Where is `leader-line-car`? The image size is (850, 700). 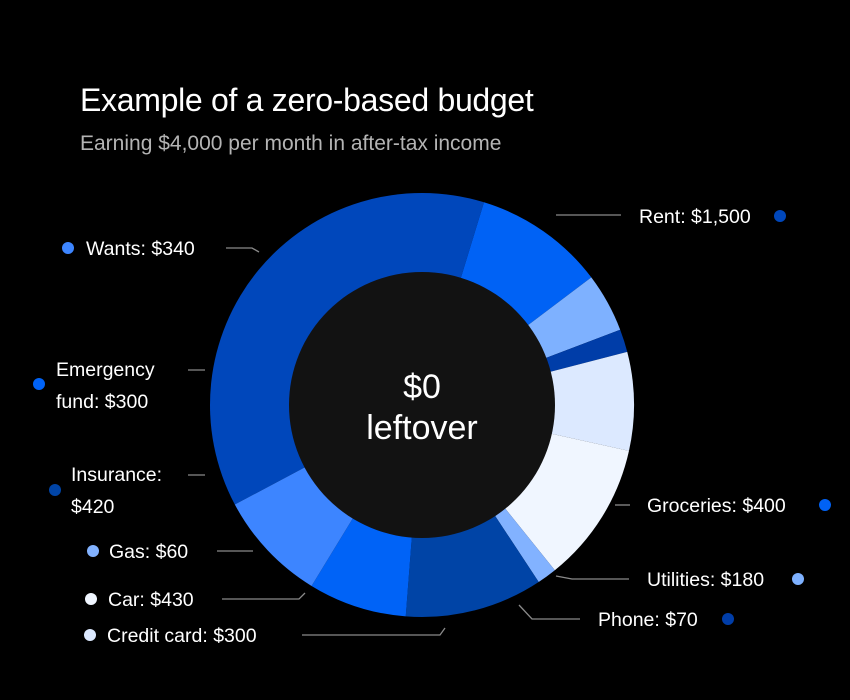 leader-line-car is located at coordinates (264, 596).